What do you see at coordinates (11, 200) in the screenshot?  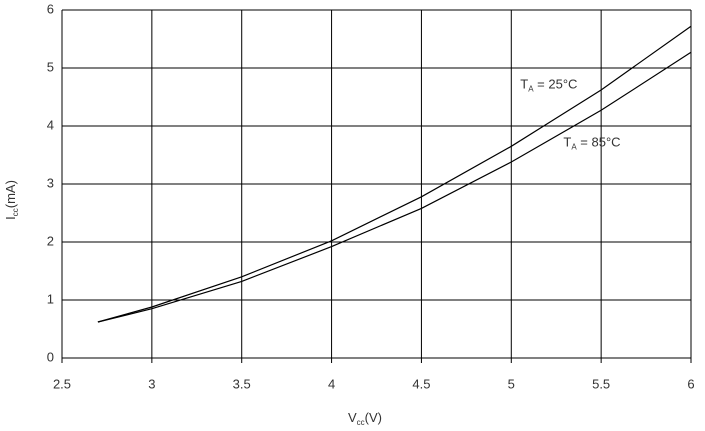 I see `y-axis-label: Icc(mA)` at bounding box center [11, 200].